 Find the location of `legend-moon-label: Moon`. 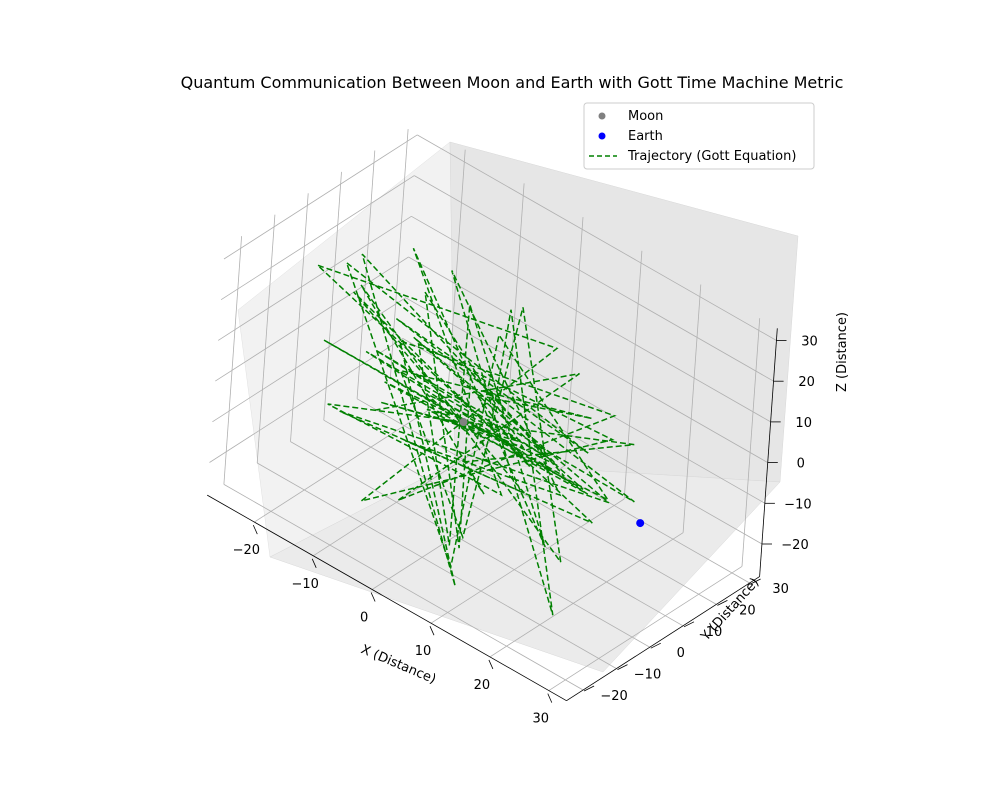

legend-moon-label: Moon is located at coordinates (645, 116).